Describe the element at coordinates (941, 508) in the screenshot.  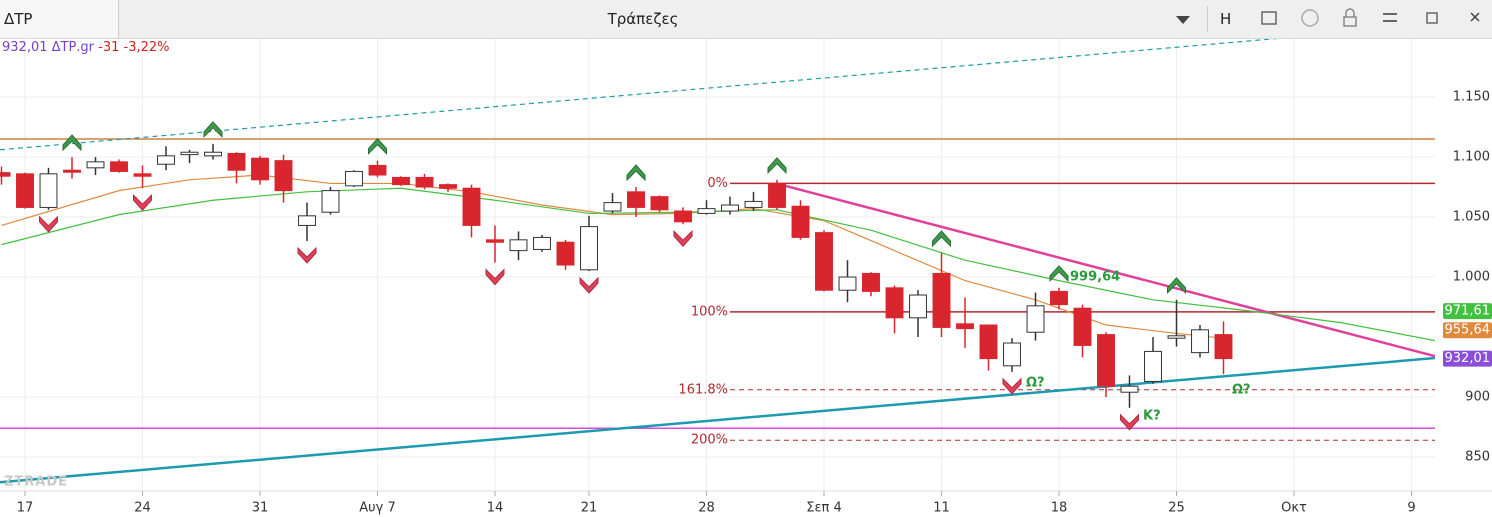
I see `x-tick-label: 11` at that location.